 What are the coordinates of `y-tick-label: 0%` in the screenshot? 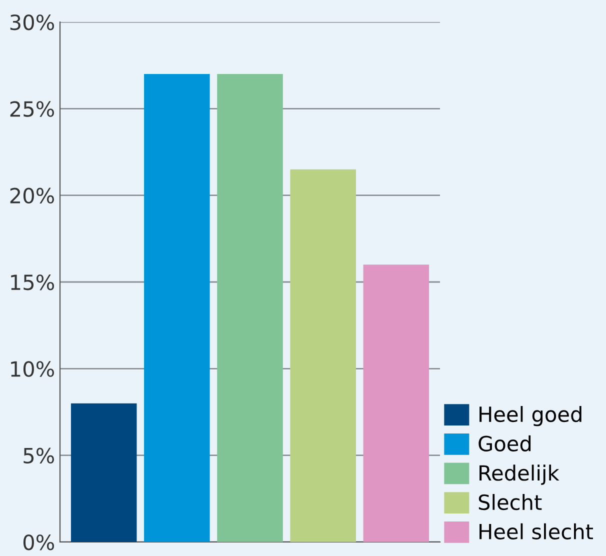 It's located at (38, 542).